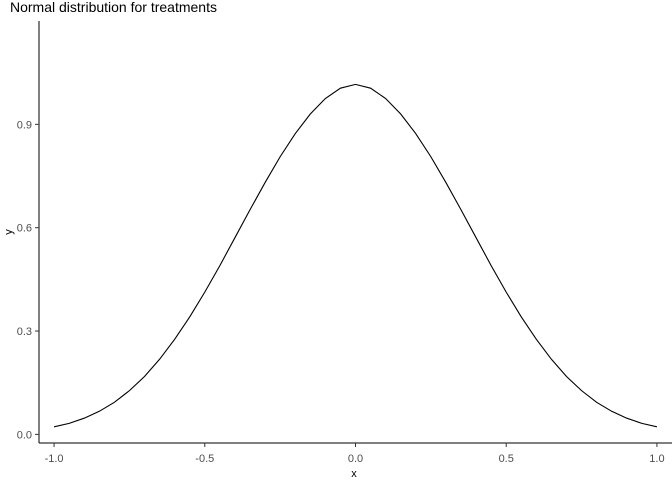 This screenshot has height=480, width=672. What do you see at coordinates (9, 232) in the screenshot?
I see `y-axis-title: y` at bounding box center [9, 232].